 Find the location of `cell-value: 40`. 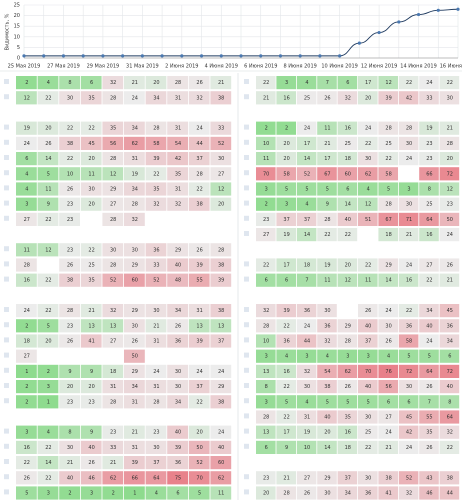

cell-value: 40 is located at coordinates (348, 220).